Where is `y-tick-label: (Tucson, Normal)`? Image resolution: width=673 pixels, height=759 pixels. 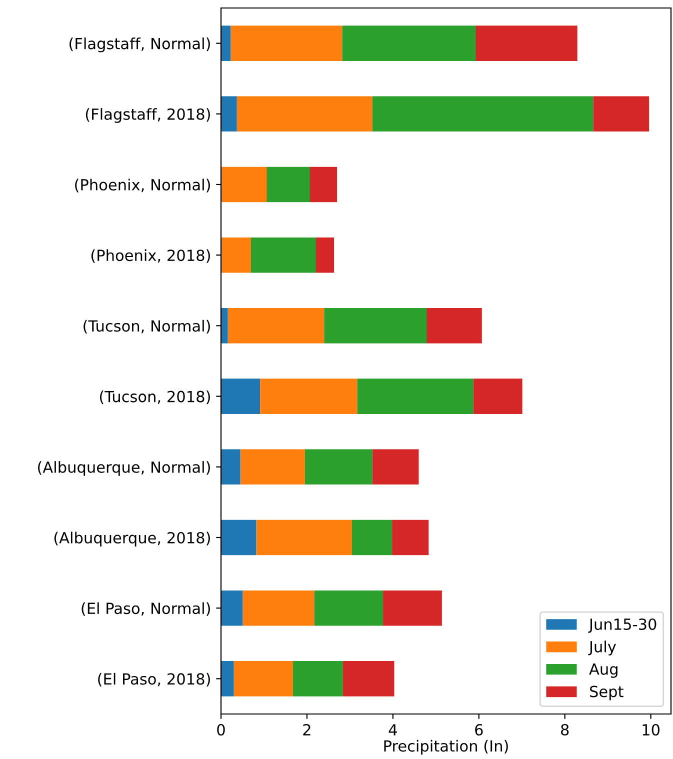
y-tick-label: (Tucson, Normal) is located at coordinates (147, 327).